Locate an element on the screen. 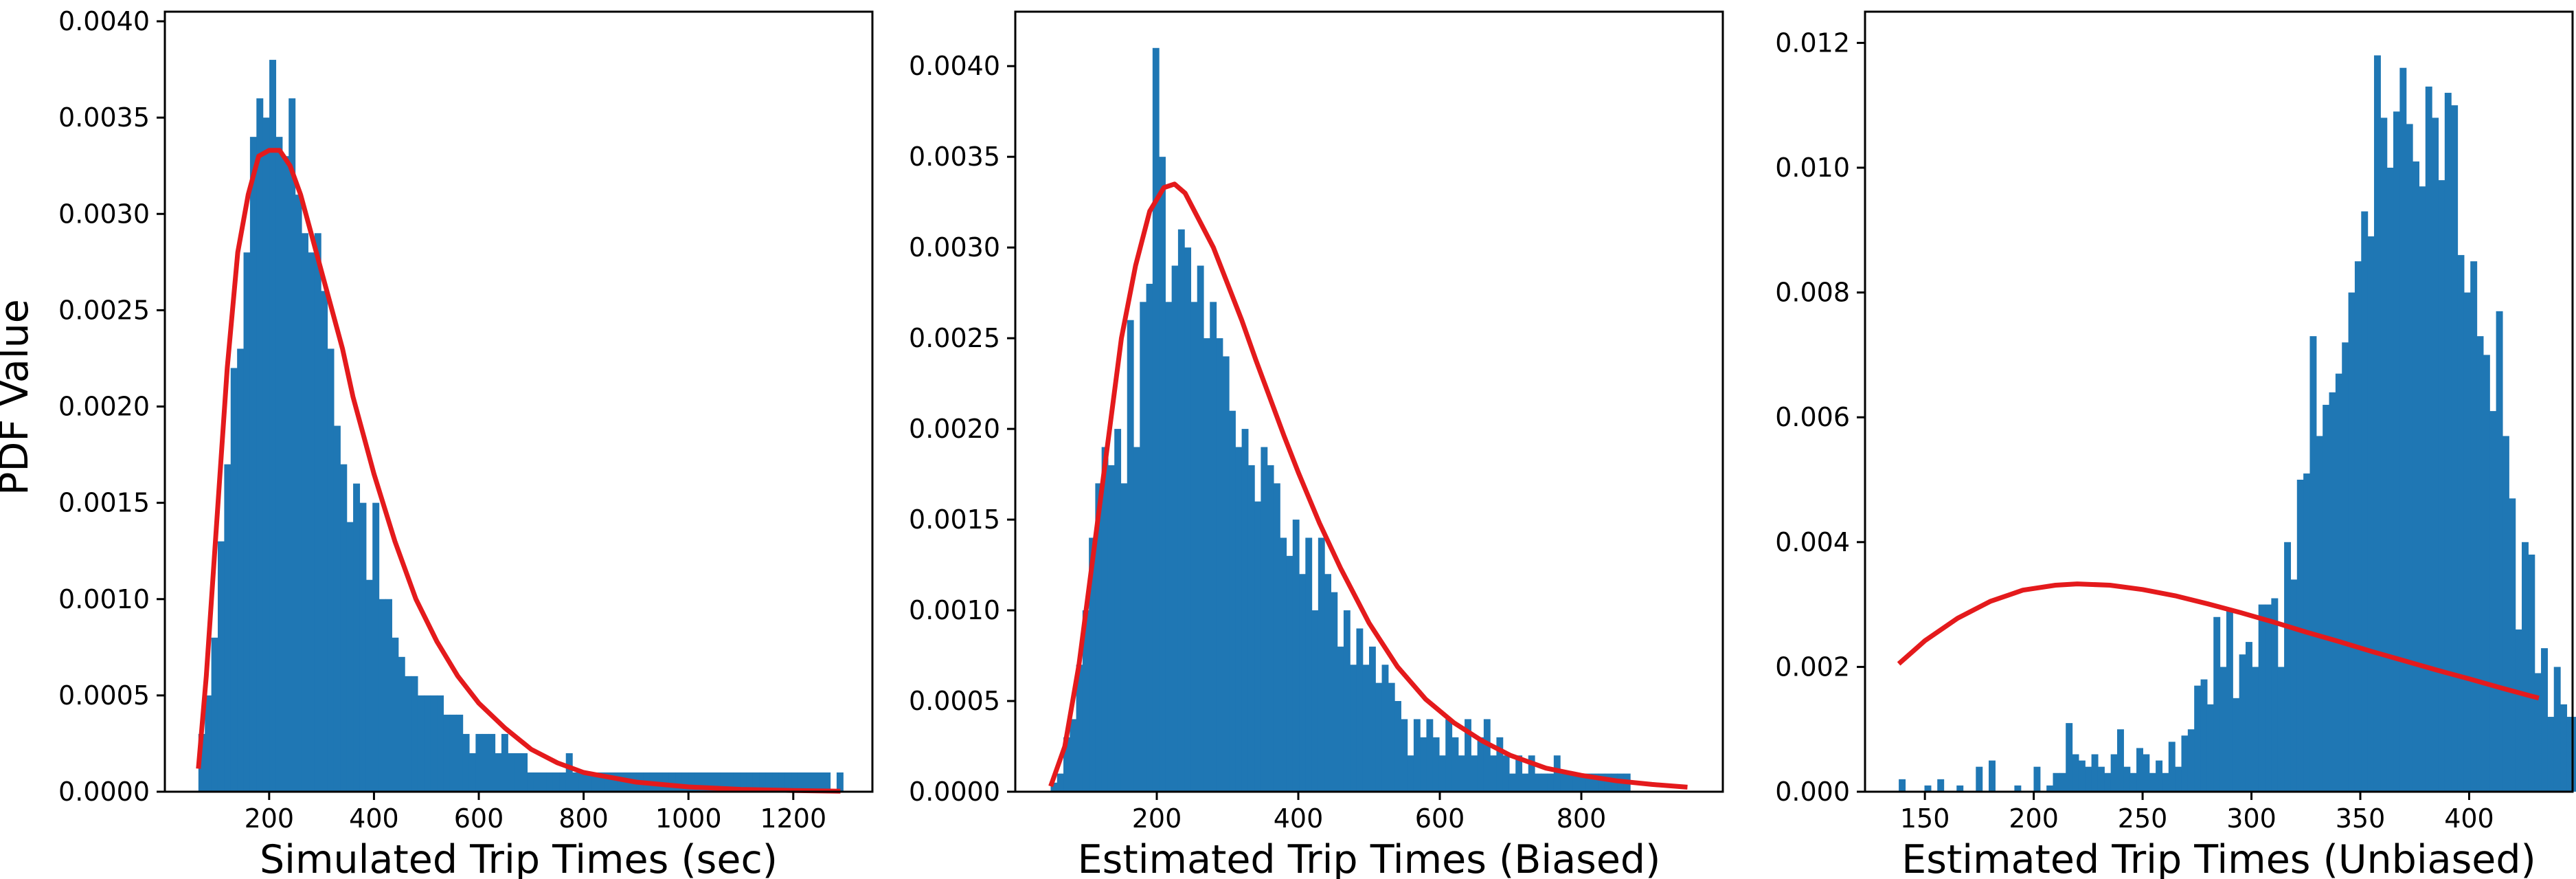 The image size is (2576, 879). panel-3-y-tick-label-4: 0.008 is located at coordinates (1812, 293).